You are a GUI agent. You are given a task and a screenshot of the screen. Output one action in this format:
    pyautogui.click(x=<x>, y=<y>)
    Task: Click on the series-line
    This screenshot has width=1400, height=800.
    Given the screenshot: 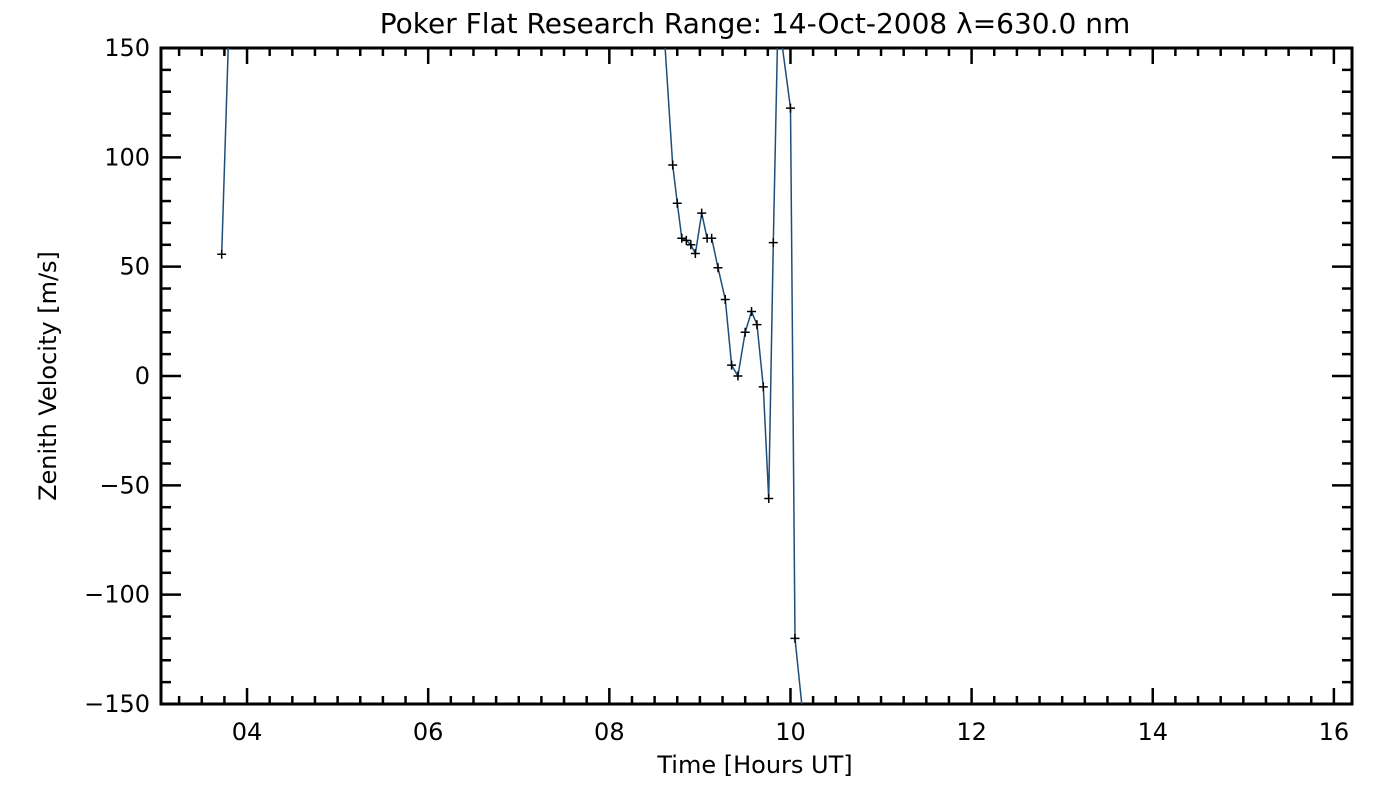 What is the action you would take?
    pyautogui.click(x=224, y=151)
    